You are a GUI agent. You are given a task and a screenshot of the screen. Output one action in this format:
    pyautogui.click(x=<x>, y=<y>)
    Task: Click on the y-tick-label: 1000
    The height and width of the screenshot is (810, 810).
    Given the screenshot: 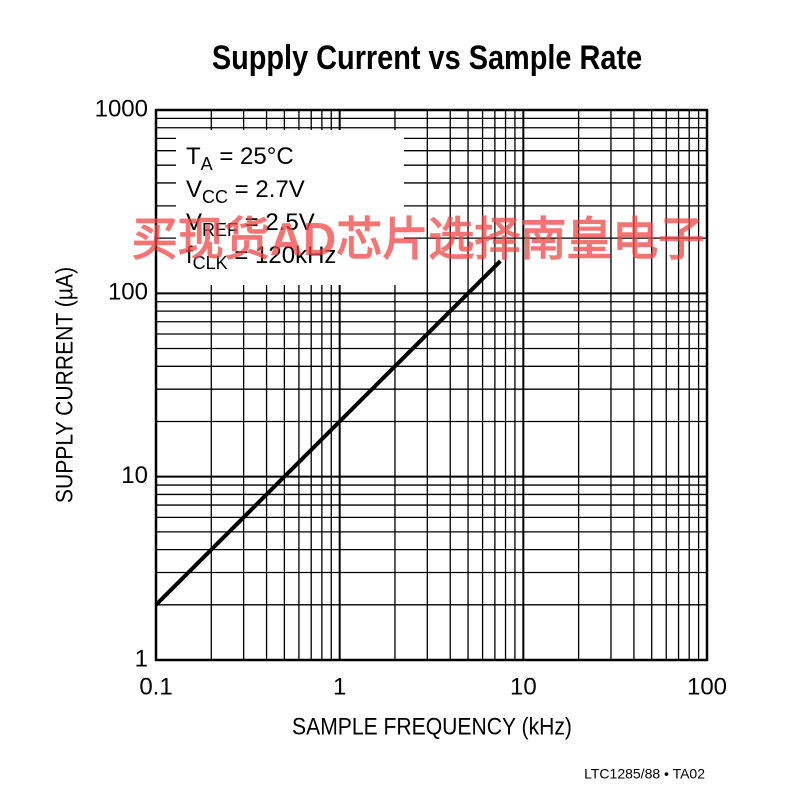 What is the action you would take?
    pyautogui.click(x=121, y=108)
    